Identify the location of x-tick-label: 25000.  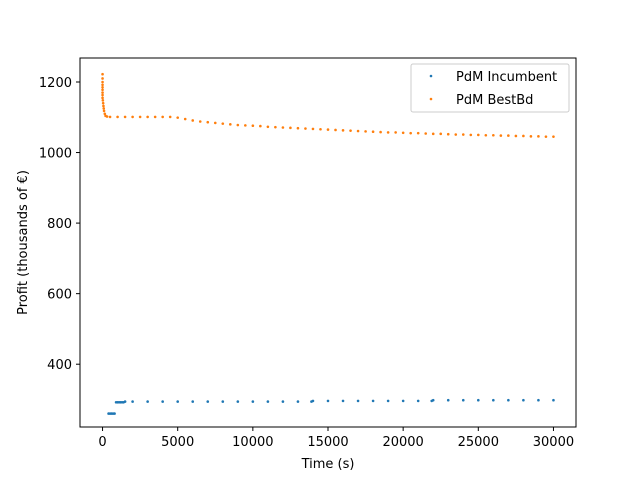
(478, 442).